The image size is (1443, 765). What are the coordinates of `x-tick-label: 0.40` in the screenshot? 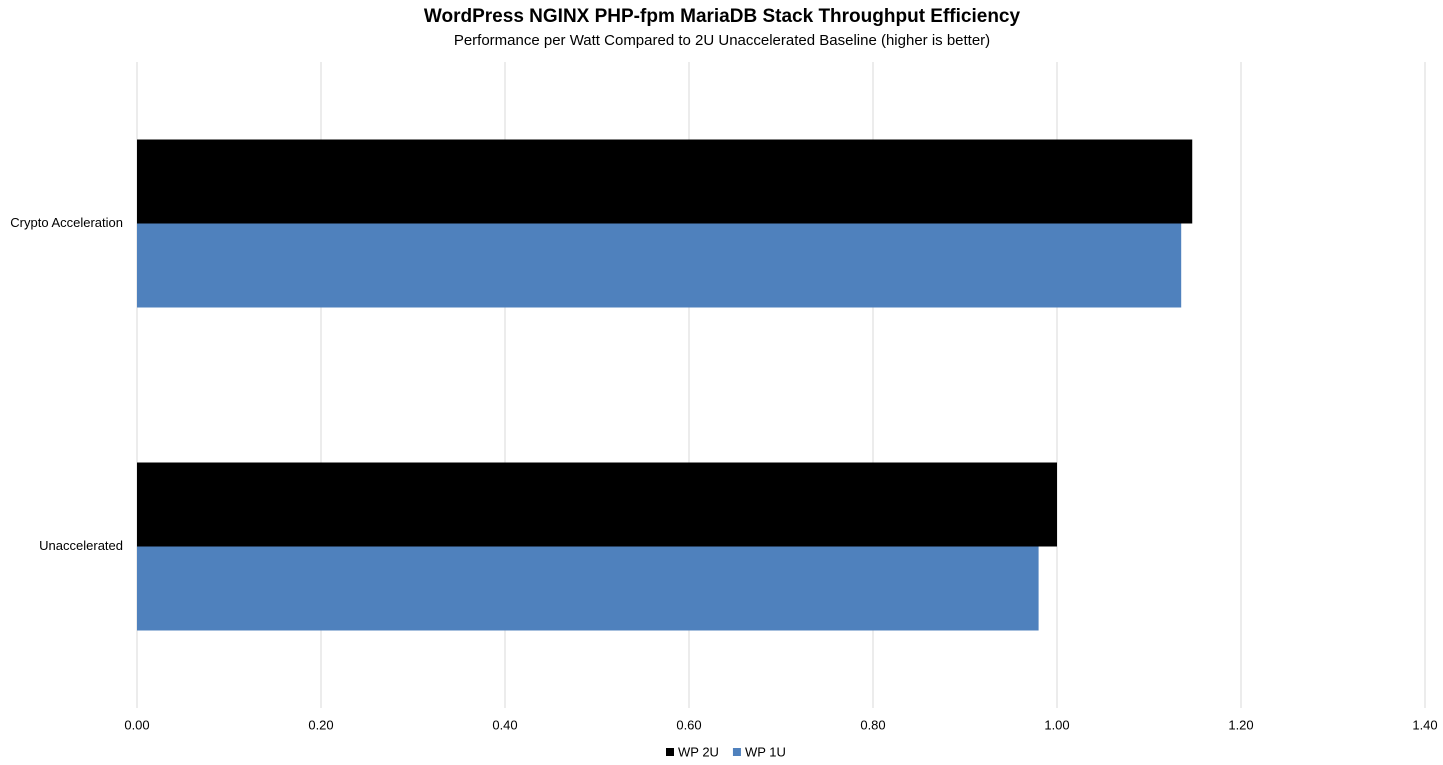 It's located at (504, 724).